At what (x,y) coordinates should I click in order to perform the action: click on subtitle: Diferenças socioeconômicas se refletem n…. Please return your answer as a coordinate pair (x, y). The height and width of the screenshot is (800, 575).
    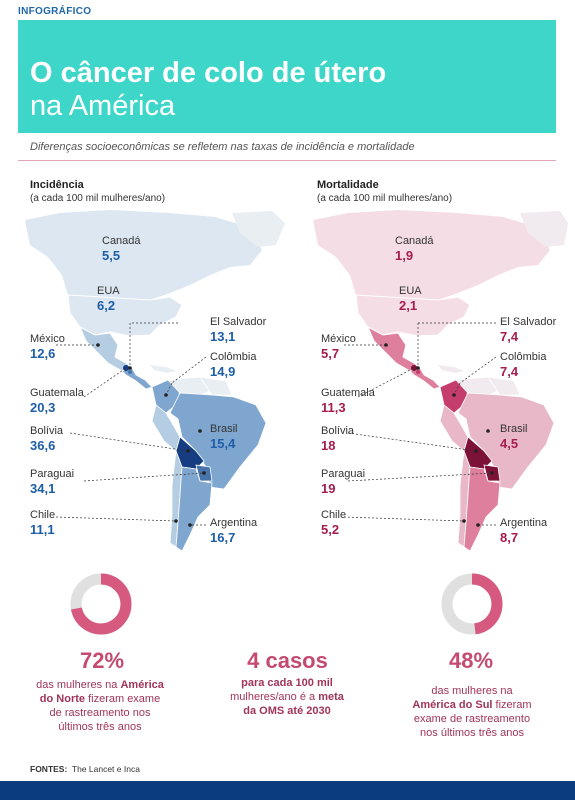
    Looking at the image, I should click on (222, 147).